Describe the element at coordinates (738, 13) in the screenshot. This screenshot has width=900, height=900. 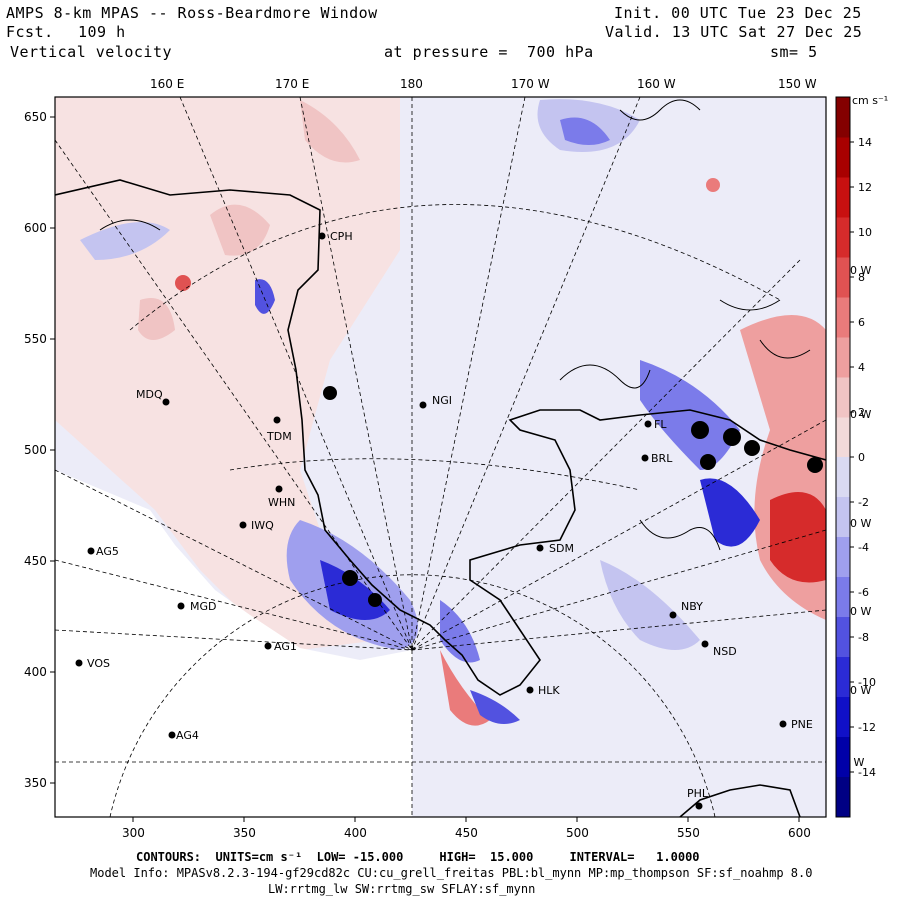
I see `init-time: Init. 00 UTC Tue 23 Dec 25` at that location.